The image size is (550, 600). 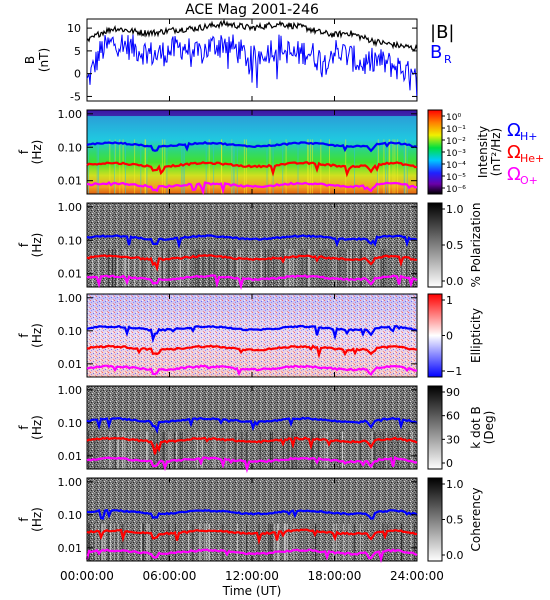 What do you see at coordinates (252, 152) in the screenshot?
I see `panel-intensity-background` at bounding box center [252, 152].